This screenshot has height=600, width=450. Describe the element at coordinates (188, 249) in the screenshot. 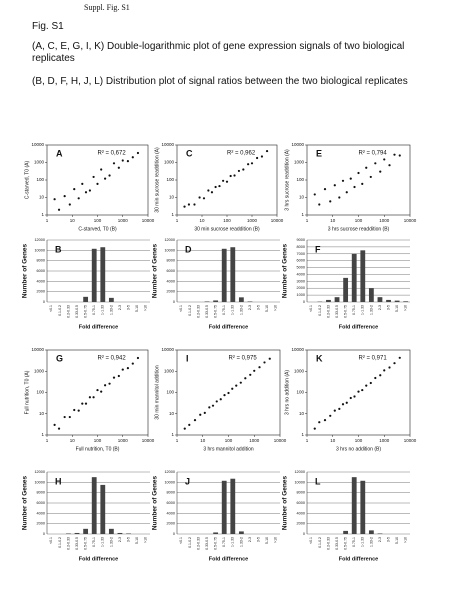

I see `panel-letter: D` at that location.